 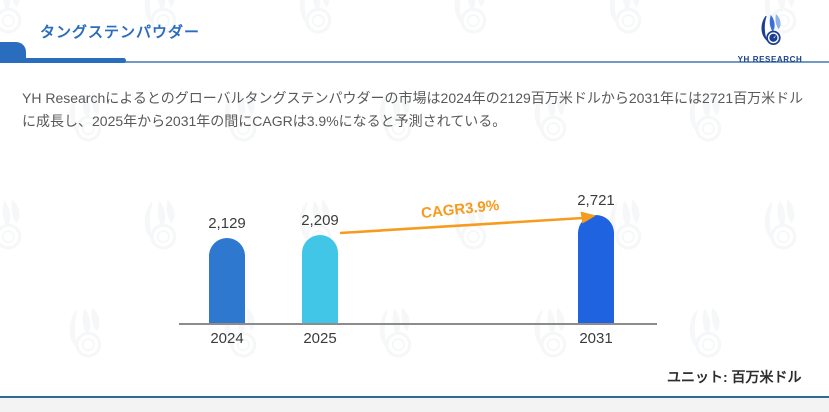 What do you see at coordinates (120, 32) in the screenshot?
I see `page-title: タングステンパウダー` at bounding box center [120, 32].